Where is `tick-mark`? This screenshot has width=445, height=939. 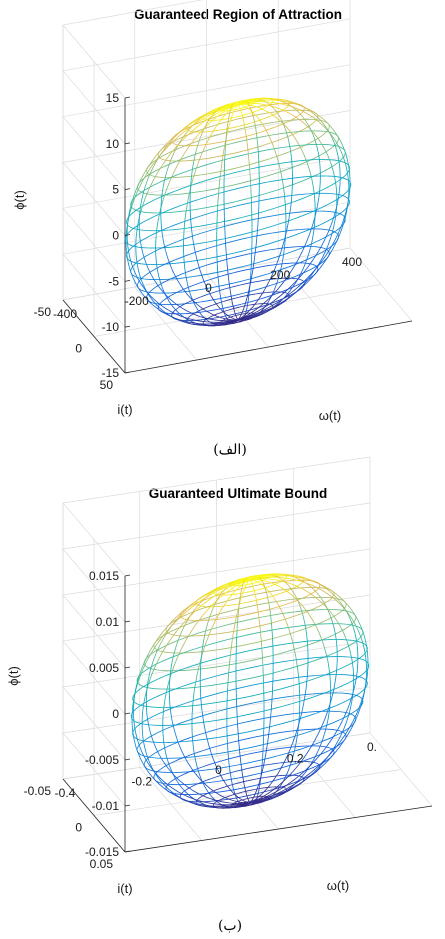
tick-mark is located at coordinates (127, 143).